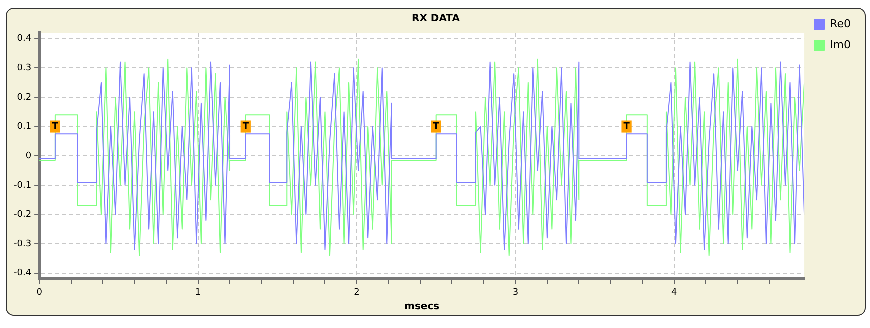 This screenshot has width=870, height=328. I want to click on y-tick-label: 0.4, so click(24, 39).